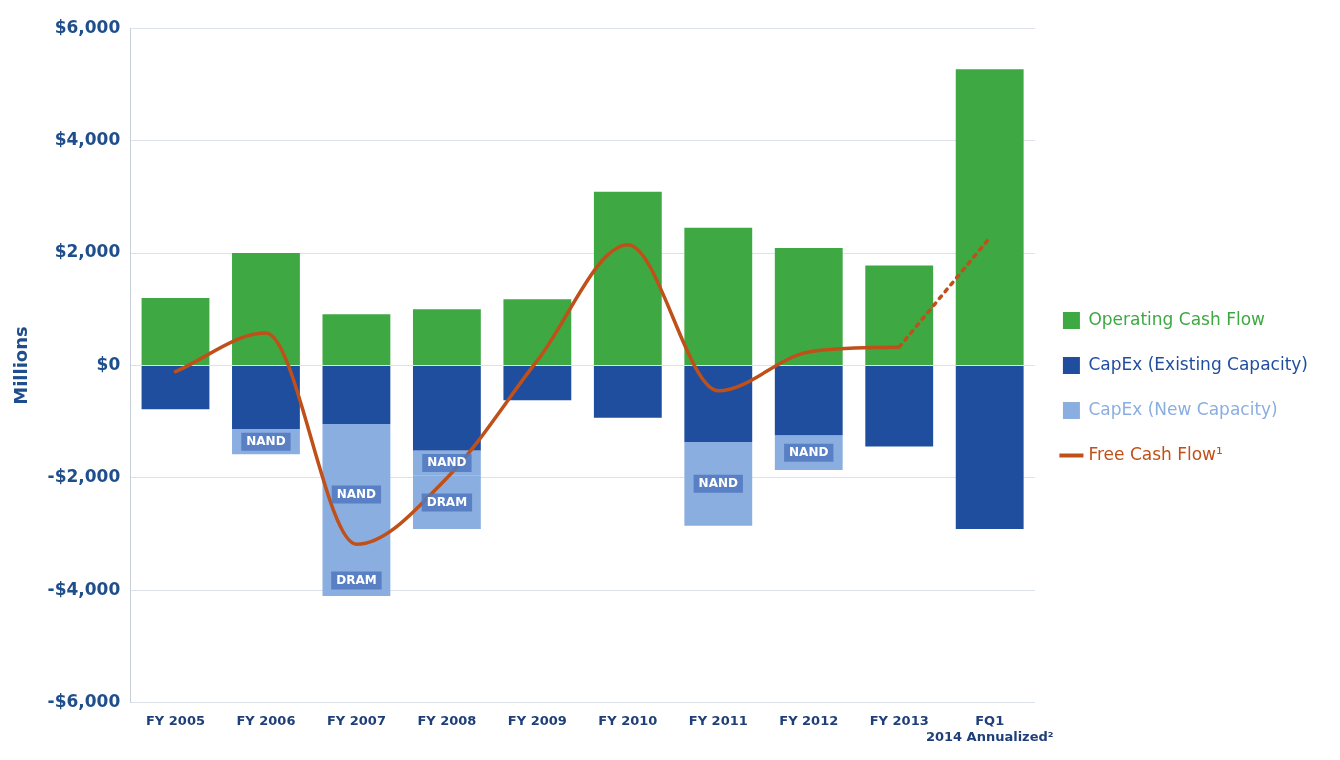 The width and height of the screenshot is (1340, 760). What do you see at coordinates (266, 720) in the screenshot?
I see `x-tick-label: FY 2006` at bounding box center [266, 720].